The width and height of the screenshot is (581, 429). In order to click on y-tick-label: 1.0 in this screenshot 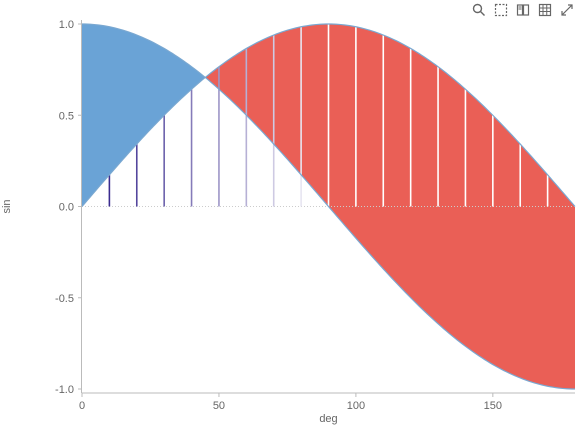, I will do `click(66, 25)`.